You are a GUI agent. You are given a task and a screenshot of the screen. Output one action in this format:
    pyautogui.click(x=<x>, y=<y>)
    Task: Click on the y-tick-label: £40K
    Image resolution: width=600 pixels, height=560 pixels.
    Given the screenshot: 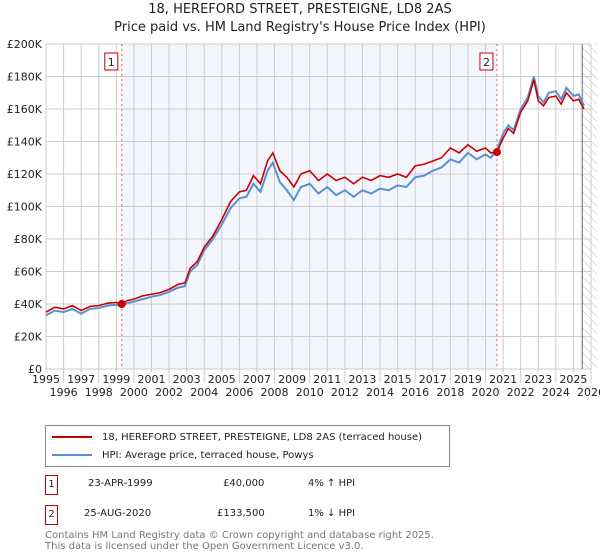 What is the action you would take?
    pyautogui.click(x=28, y=304)
    